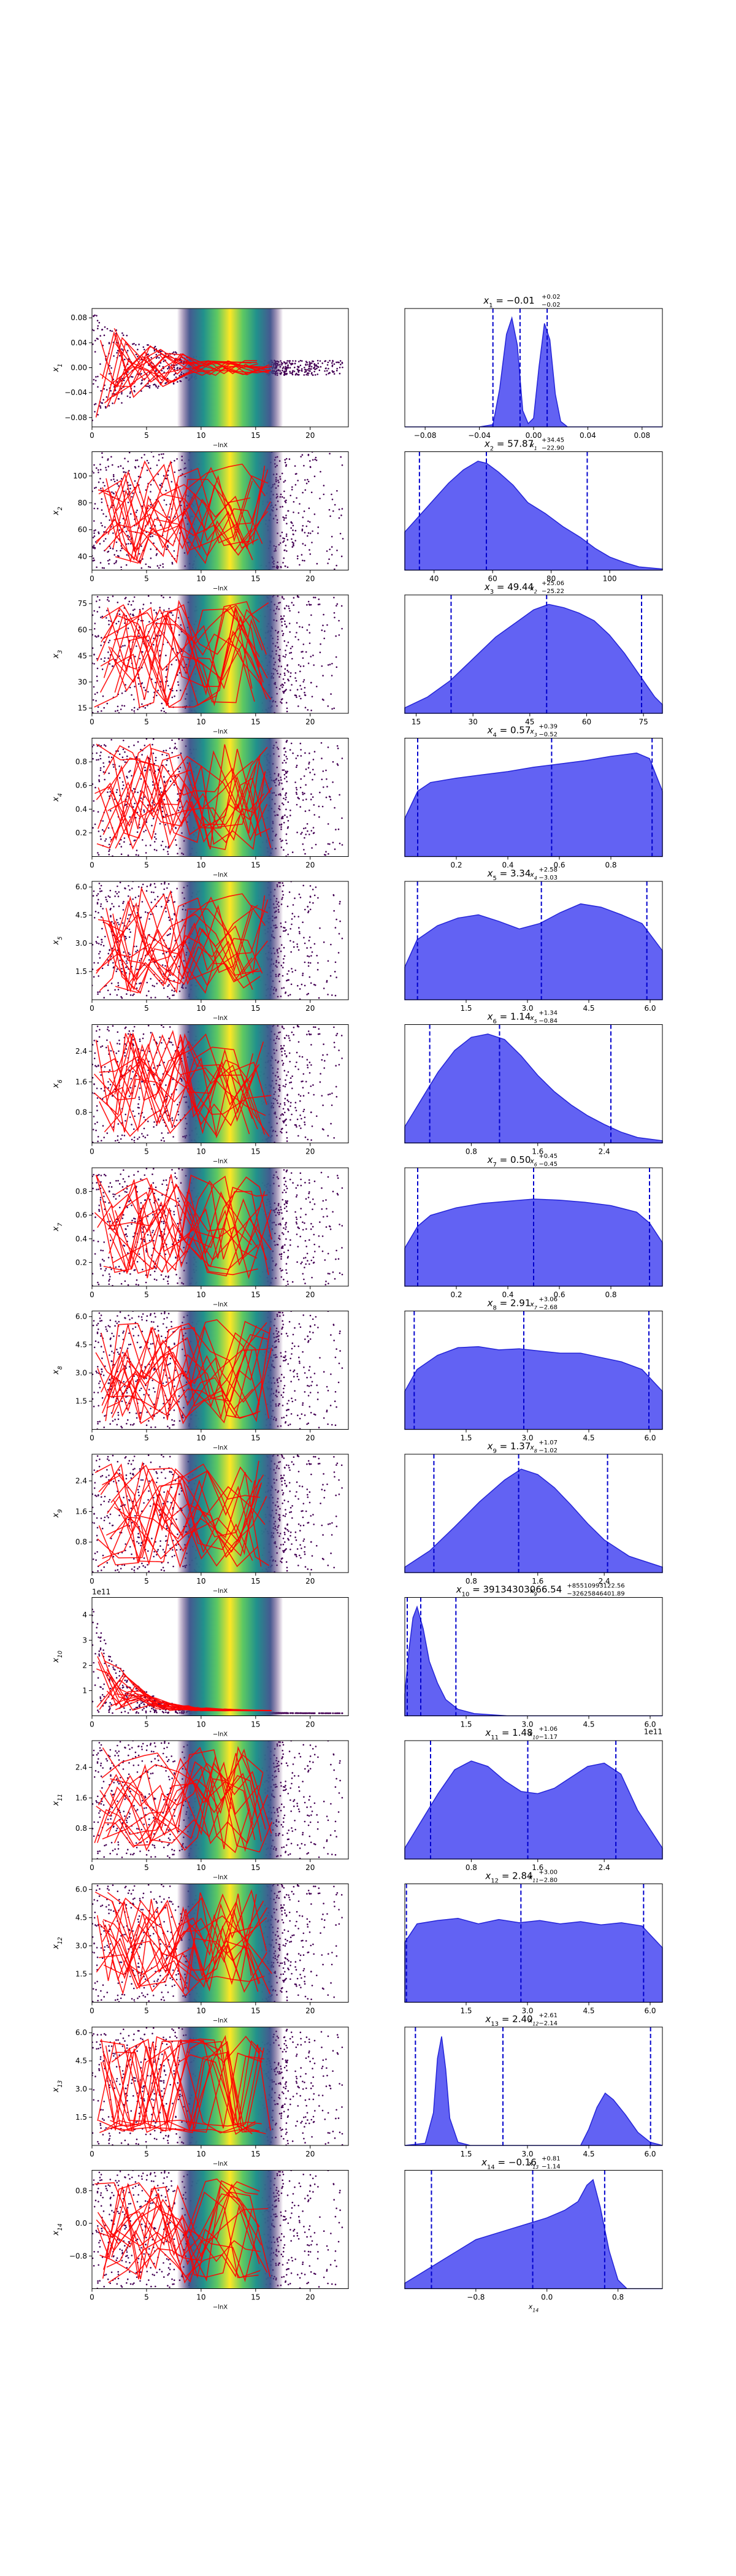 This screenshot has height=2576, width=736. I want to click on posterior-xtick-label: 15, so click(416, 722).